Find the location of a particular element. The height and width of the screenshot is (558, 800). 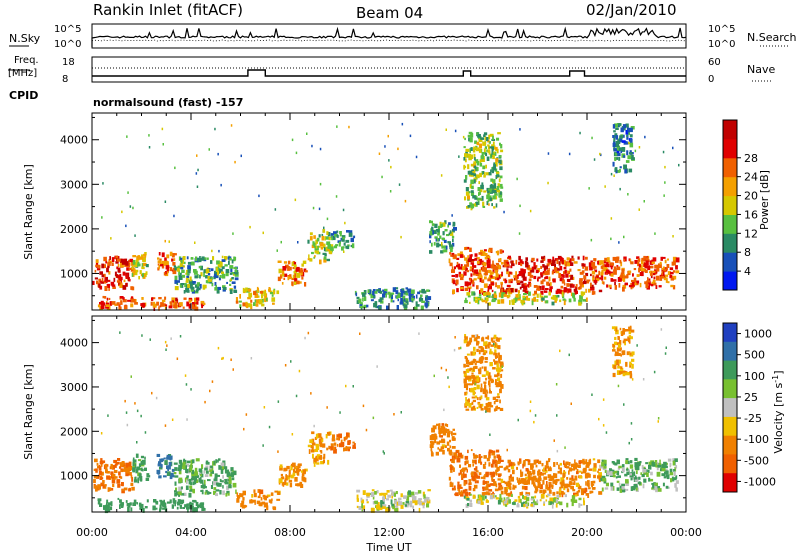

n-sky-trace is located at coordinates (389, 36).